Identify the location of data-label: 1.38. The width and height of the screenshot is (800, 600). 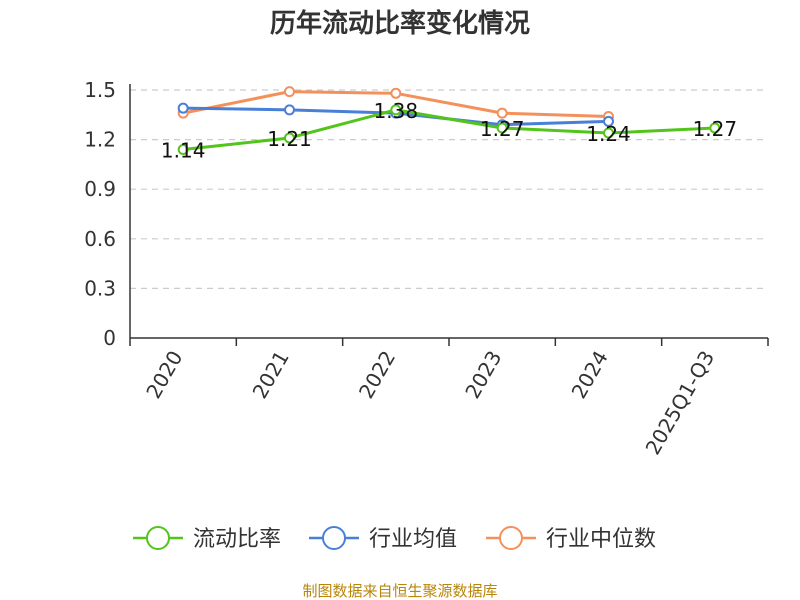
(396, 111).